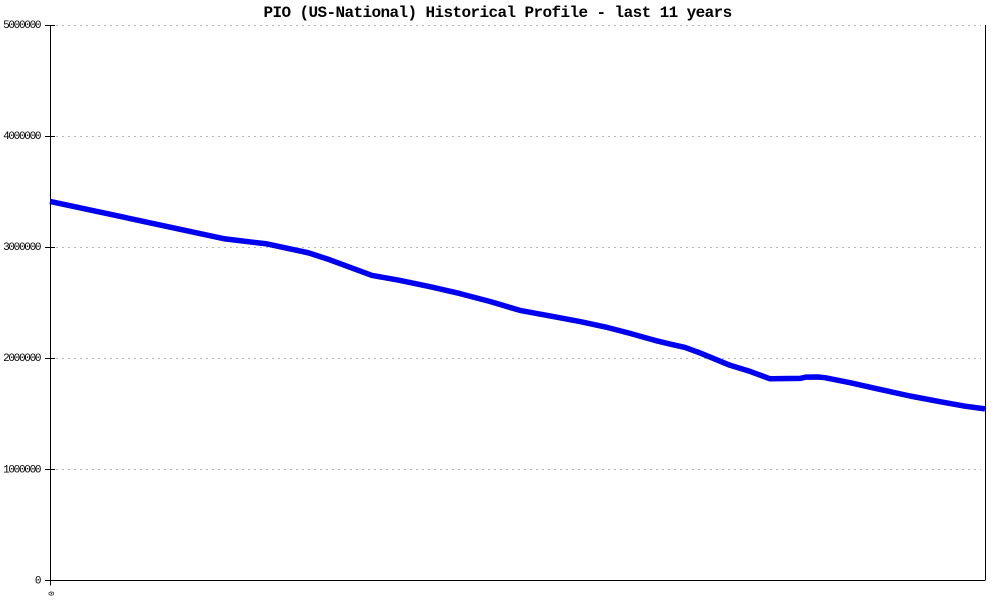 The height and width of the screenshot is (600, 1000). What do you see at coordinates (22, 359) in the screenshot?
I see `svg-text: 2000000` at bounding box center [22, 359].